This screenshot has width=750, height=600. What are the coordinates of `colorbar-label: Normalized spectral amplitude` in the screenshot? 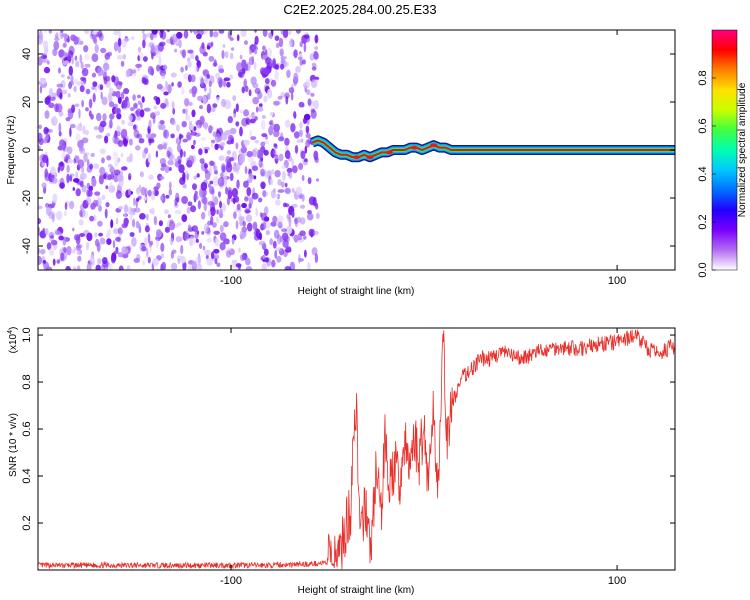 It's located at (742, 149).